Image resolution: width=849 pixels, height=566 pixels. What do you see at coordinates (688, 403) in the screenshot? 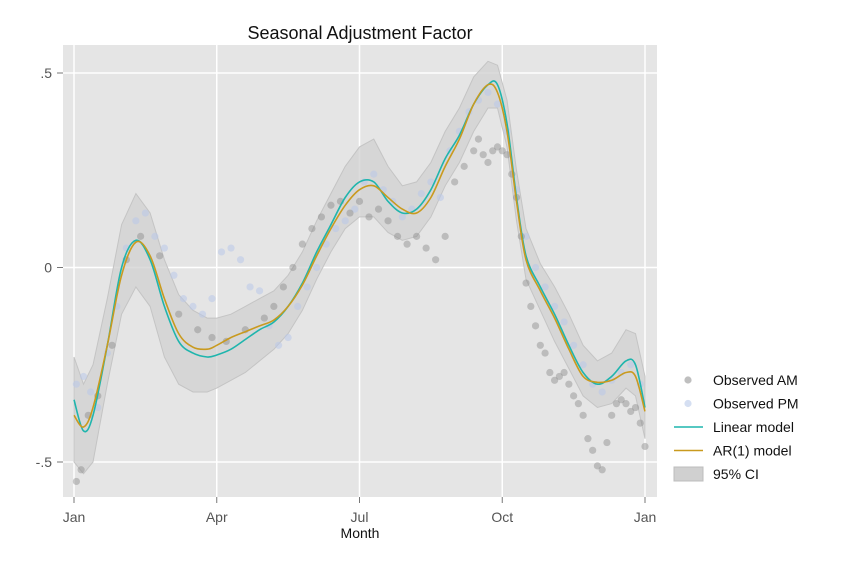
I see `legend-pm-symbol` at bounding box center [688, 403].